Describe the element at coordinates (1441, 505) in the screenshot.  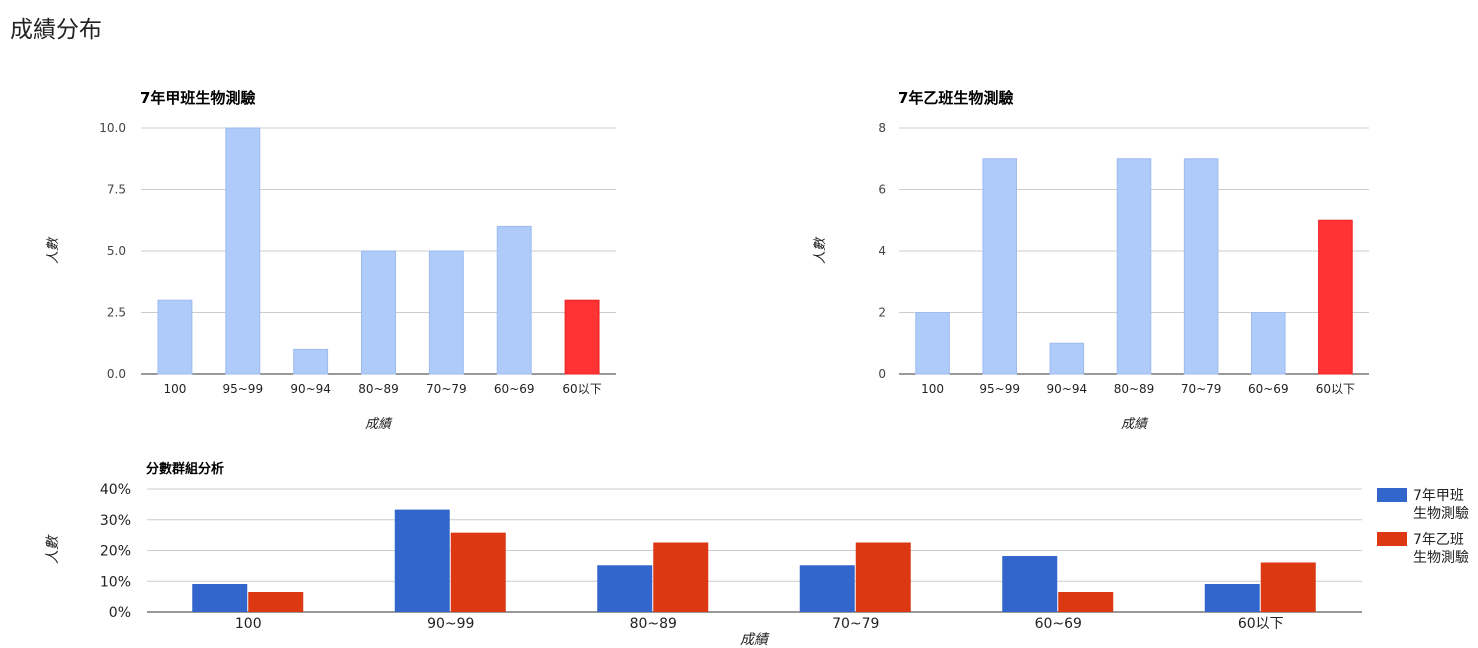
I see `legend-label: 7年甲班生物測驗` at that location.